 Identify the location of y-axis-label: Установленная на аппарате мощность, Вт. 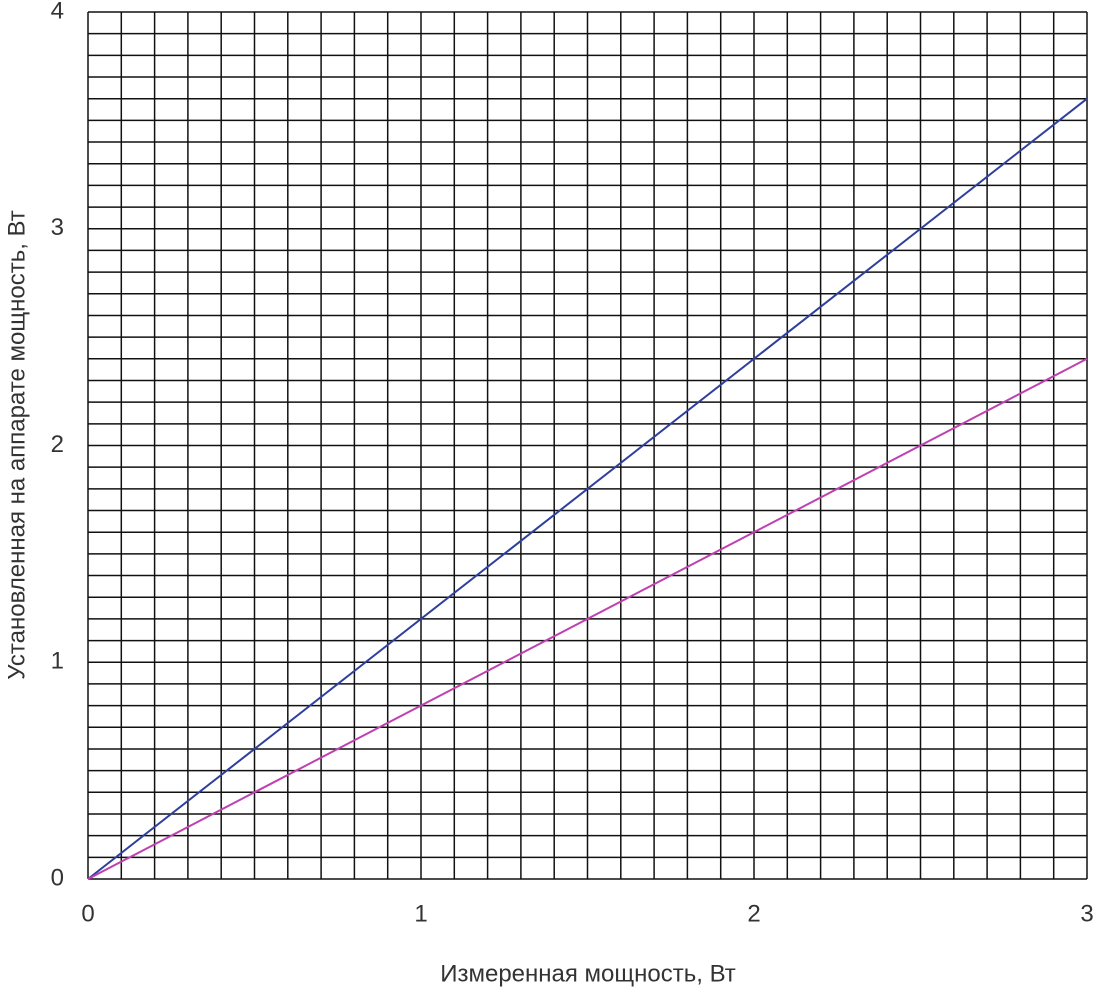
(16, 444).